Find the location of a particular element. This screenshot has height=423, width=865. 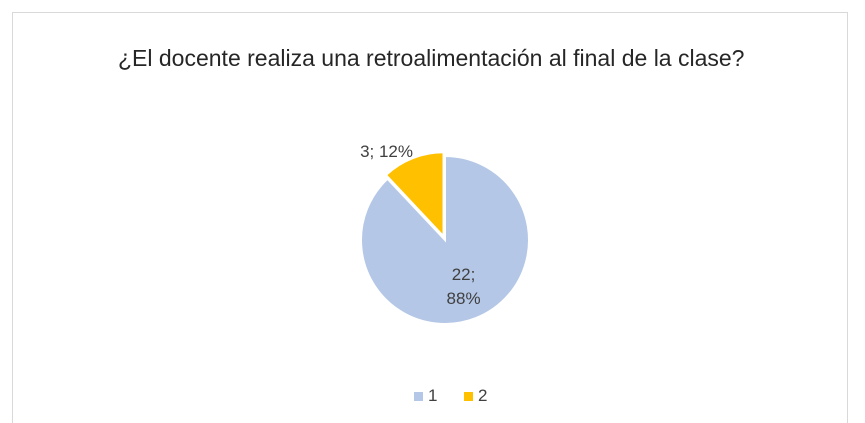

legend-label: 1 is located at coordinates (433, 395).